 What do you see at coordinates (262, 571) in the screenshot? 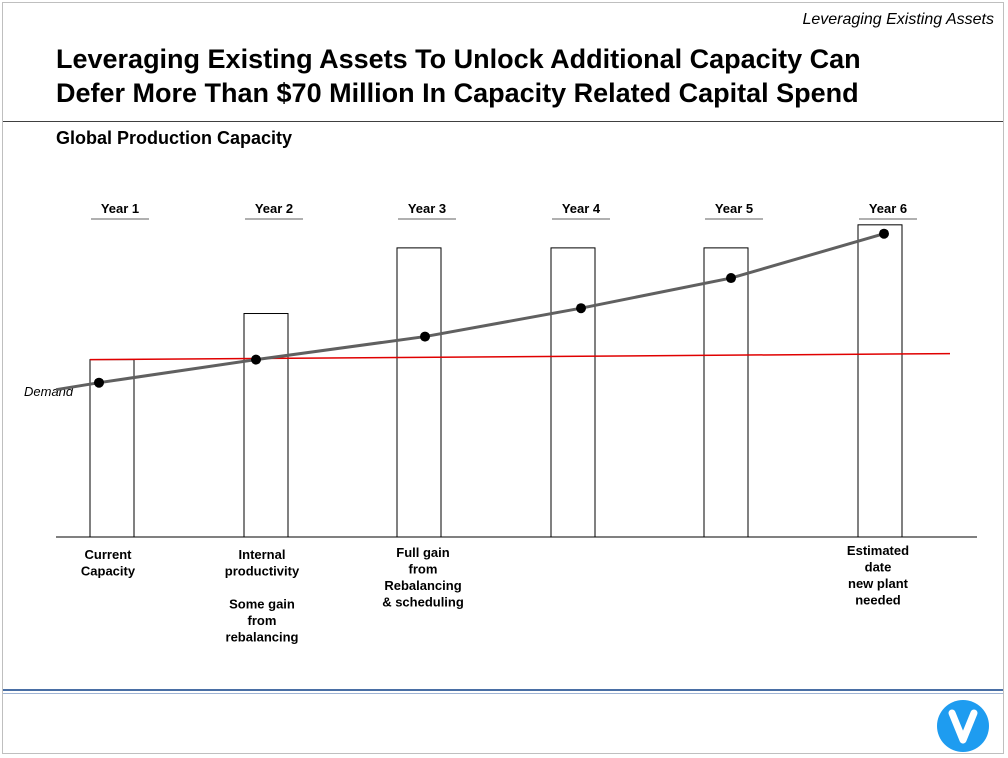
I see `bar-annotation-text: productivity` at bounding box center [262, 571].